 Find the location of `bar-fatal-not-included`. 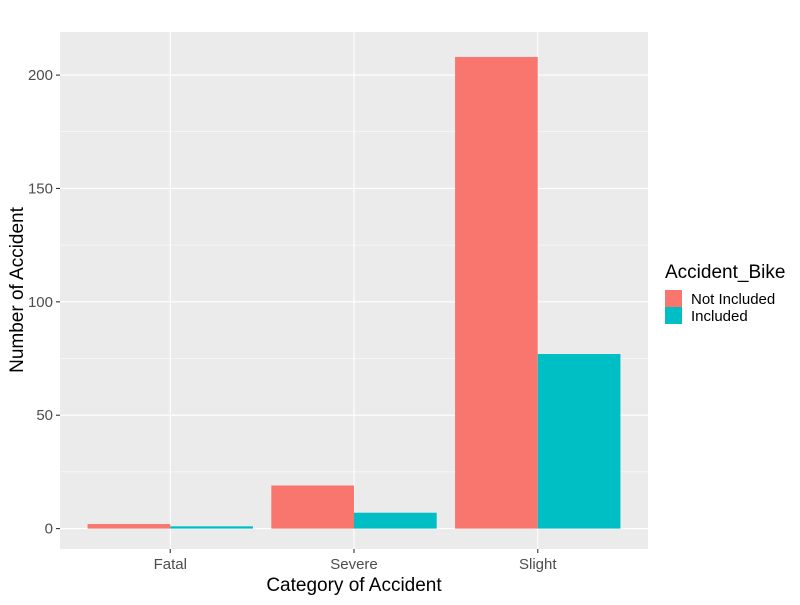

bar-fatal-not-included is located at coordinates (129, 526).